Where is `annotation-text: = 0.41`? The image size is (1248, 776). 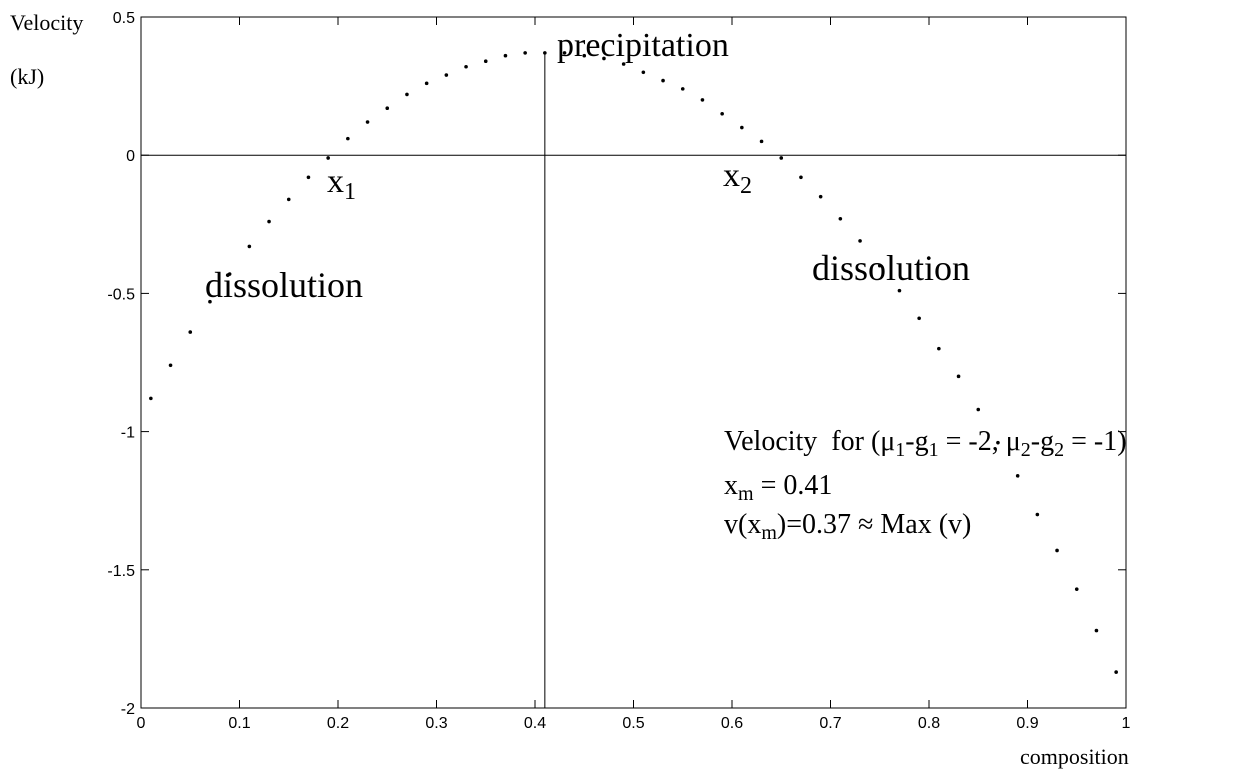 annotation-text: = 0.41 is located at coordinates (793, 485).